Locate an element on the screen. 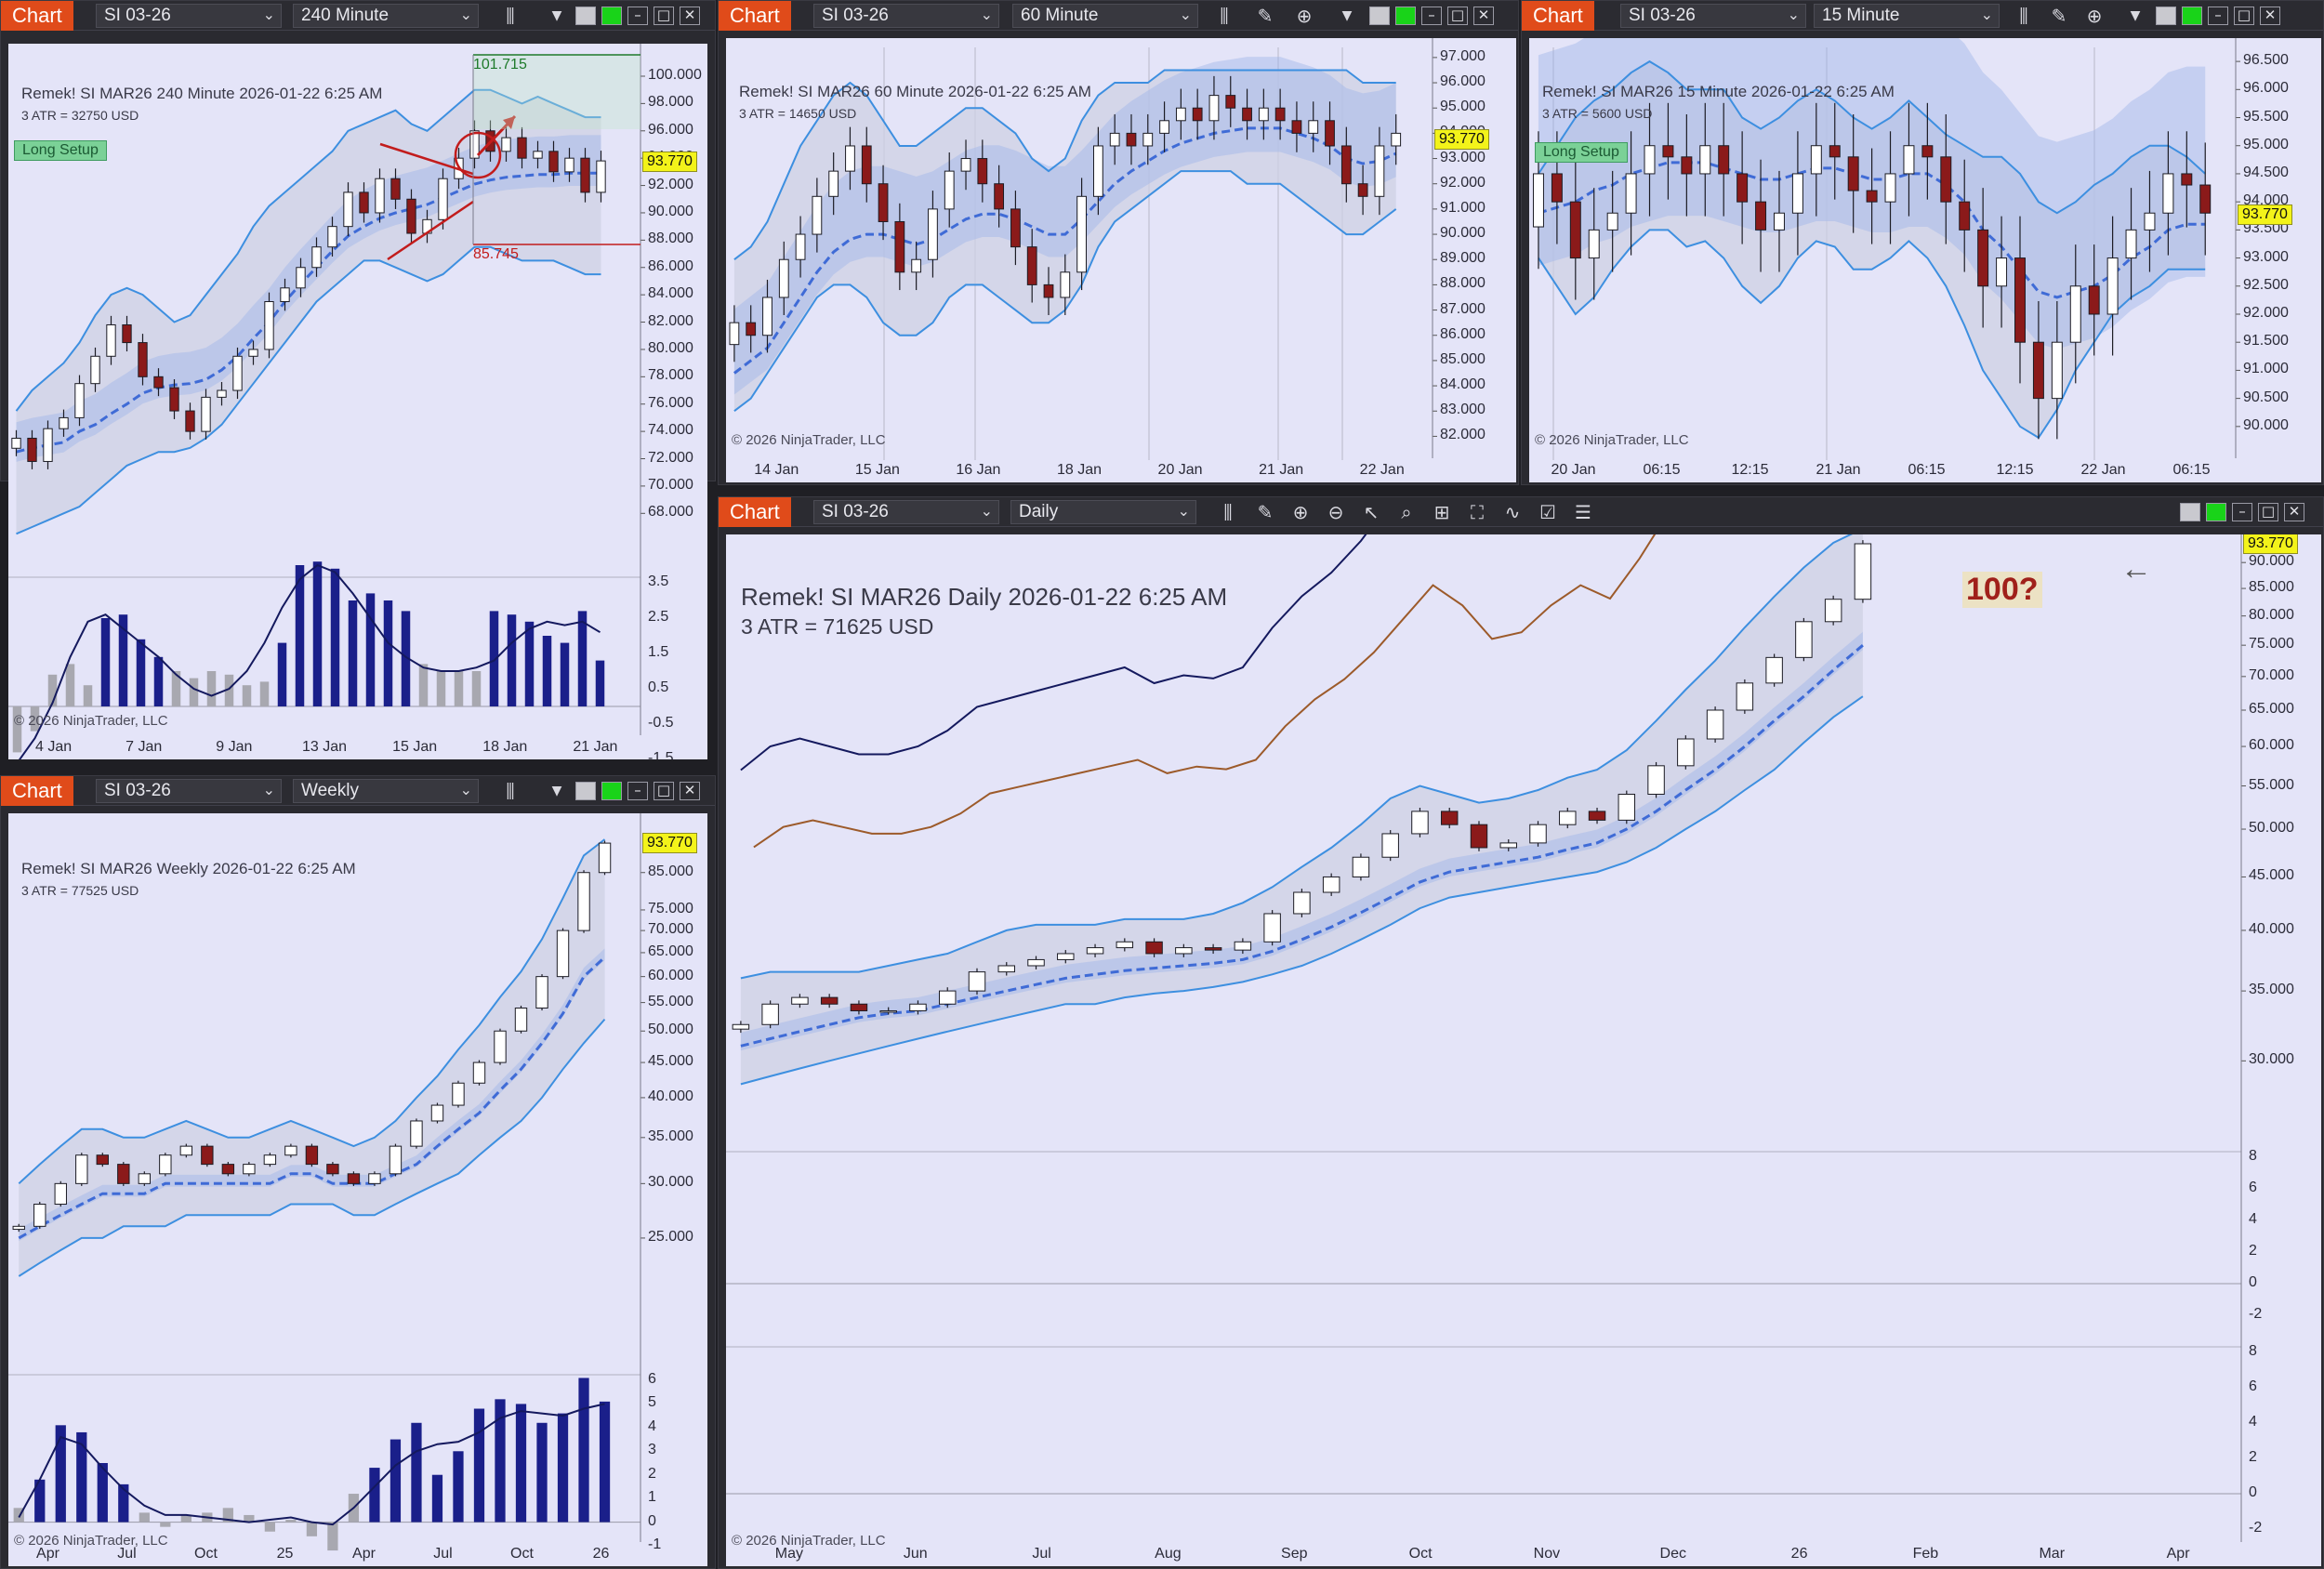  timeframe-selector: 240 Minute ⌄ is located at coordinates (386, 16).